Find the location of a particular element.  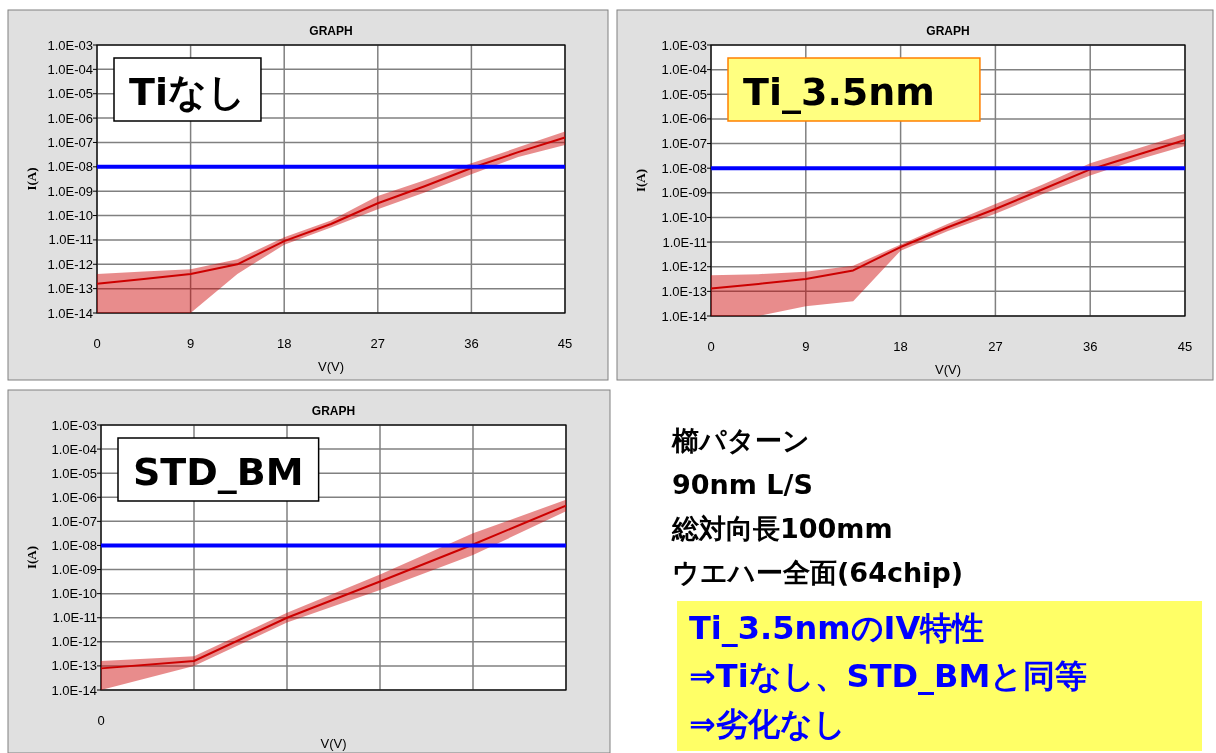

annotation: Ti_3.5nm is located at coordinates (839, 92).